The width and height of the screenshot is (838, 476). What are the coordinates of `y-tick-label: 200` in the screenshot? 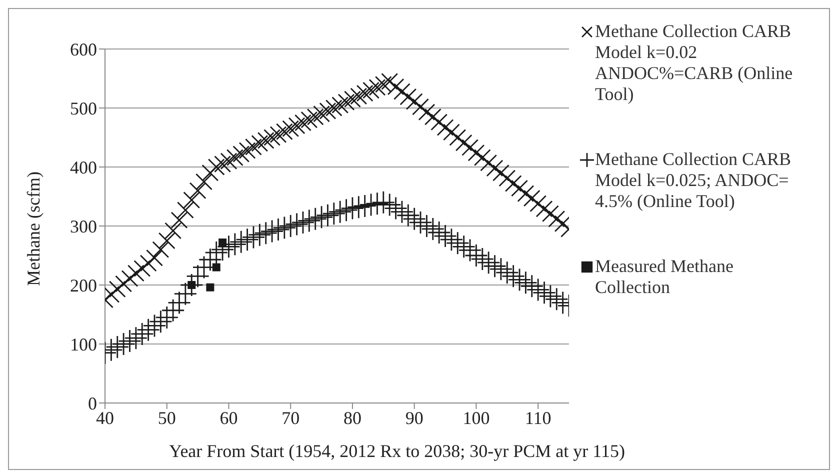 It's located at (83, 285).